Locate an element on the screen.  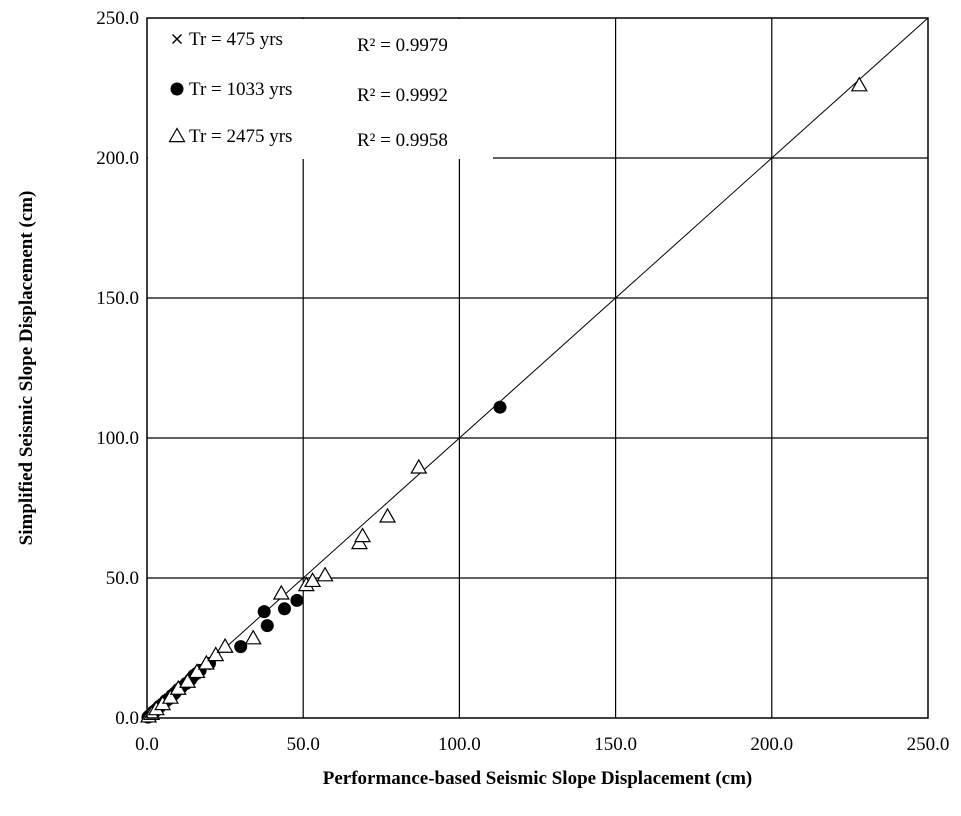
x-tick-label: 200.0 is located at coordinates (771, 744).